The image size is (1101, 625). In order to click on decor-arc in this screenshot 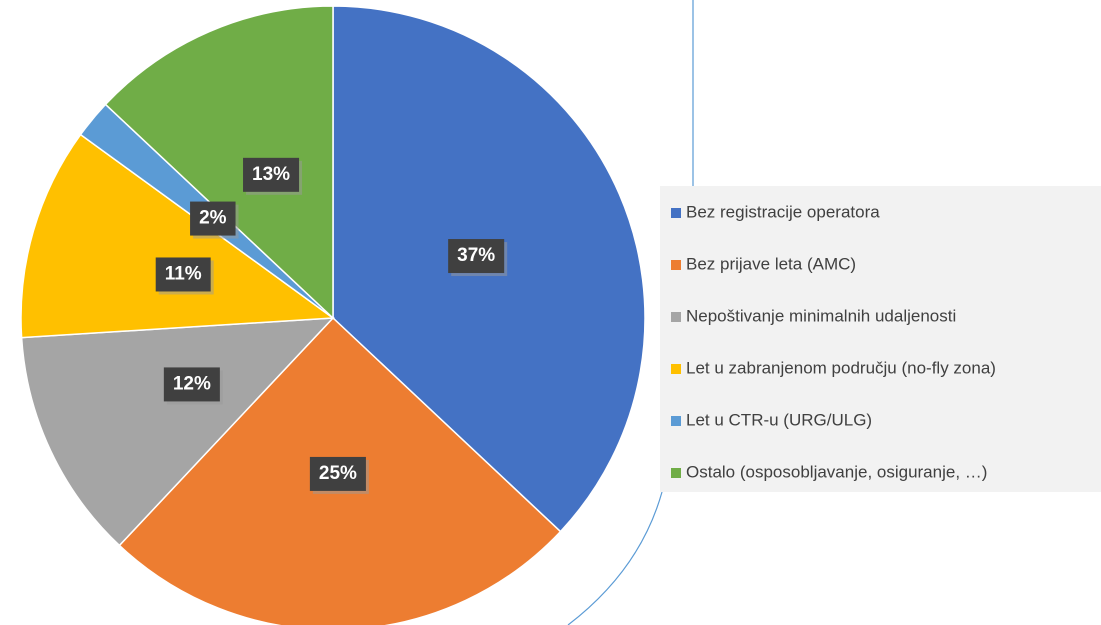, I will do `click(615, 558)`.